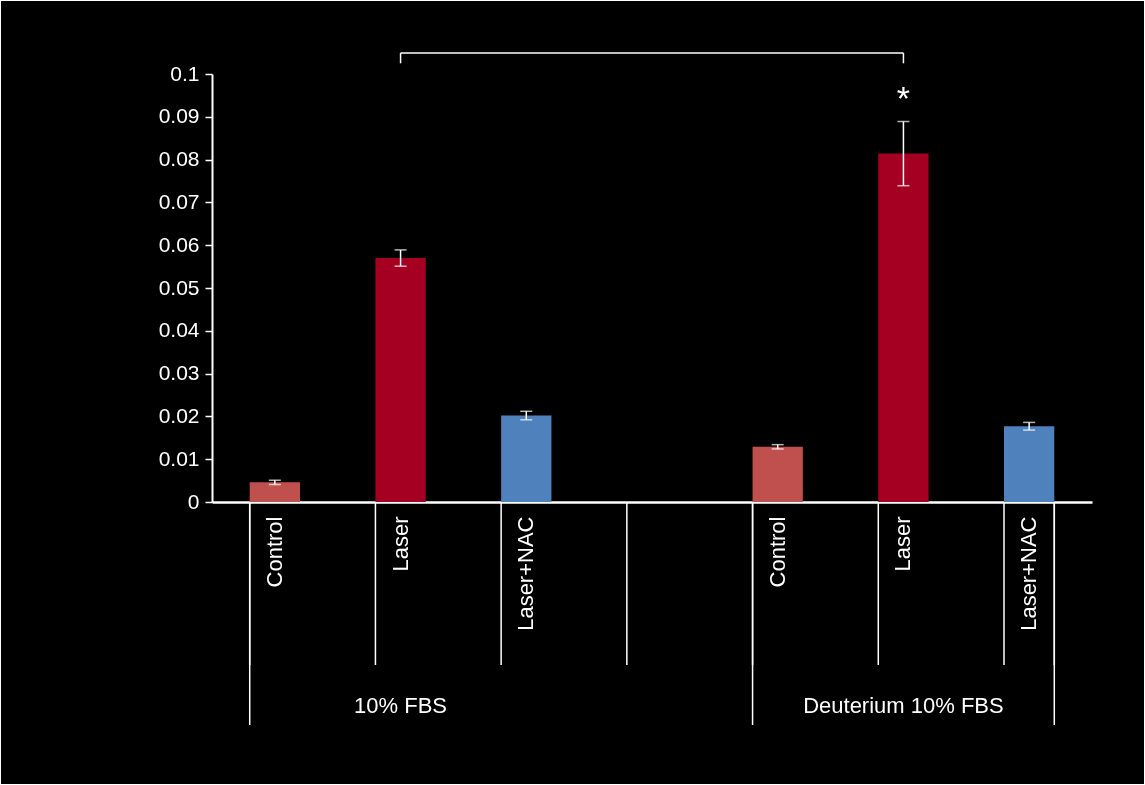  I want to click on text: Deuterium 10% FBS, so click(903, 705).